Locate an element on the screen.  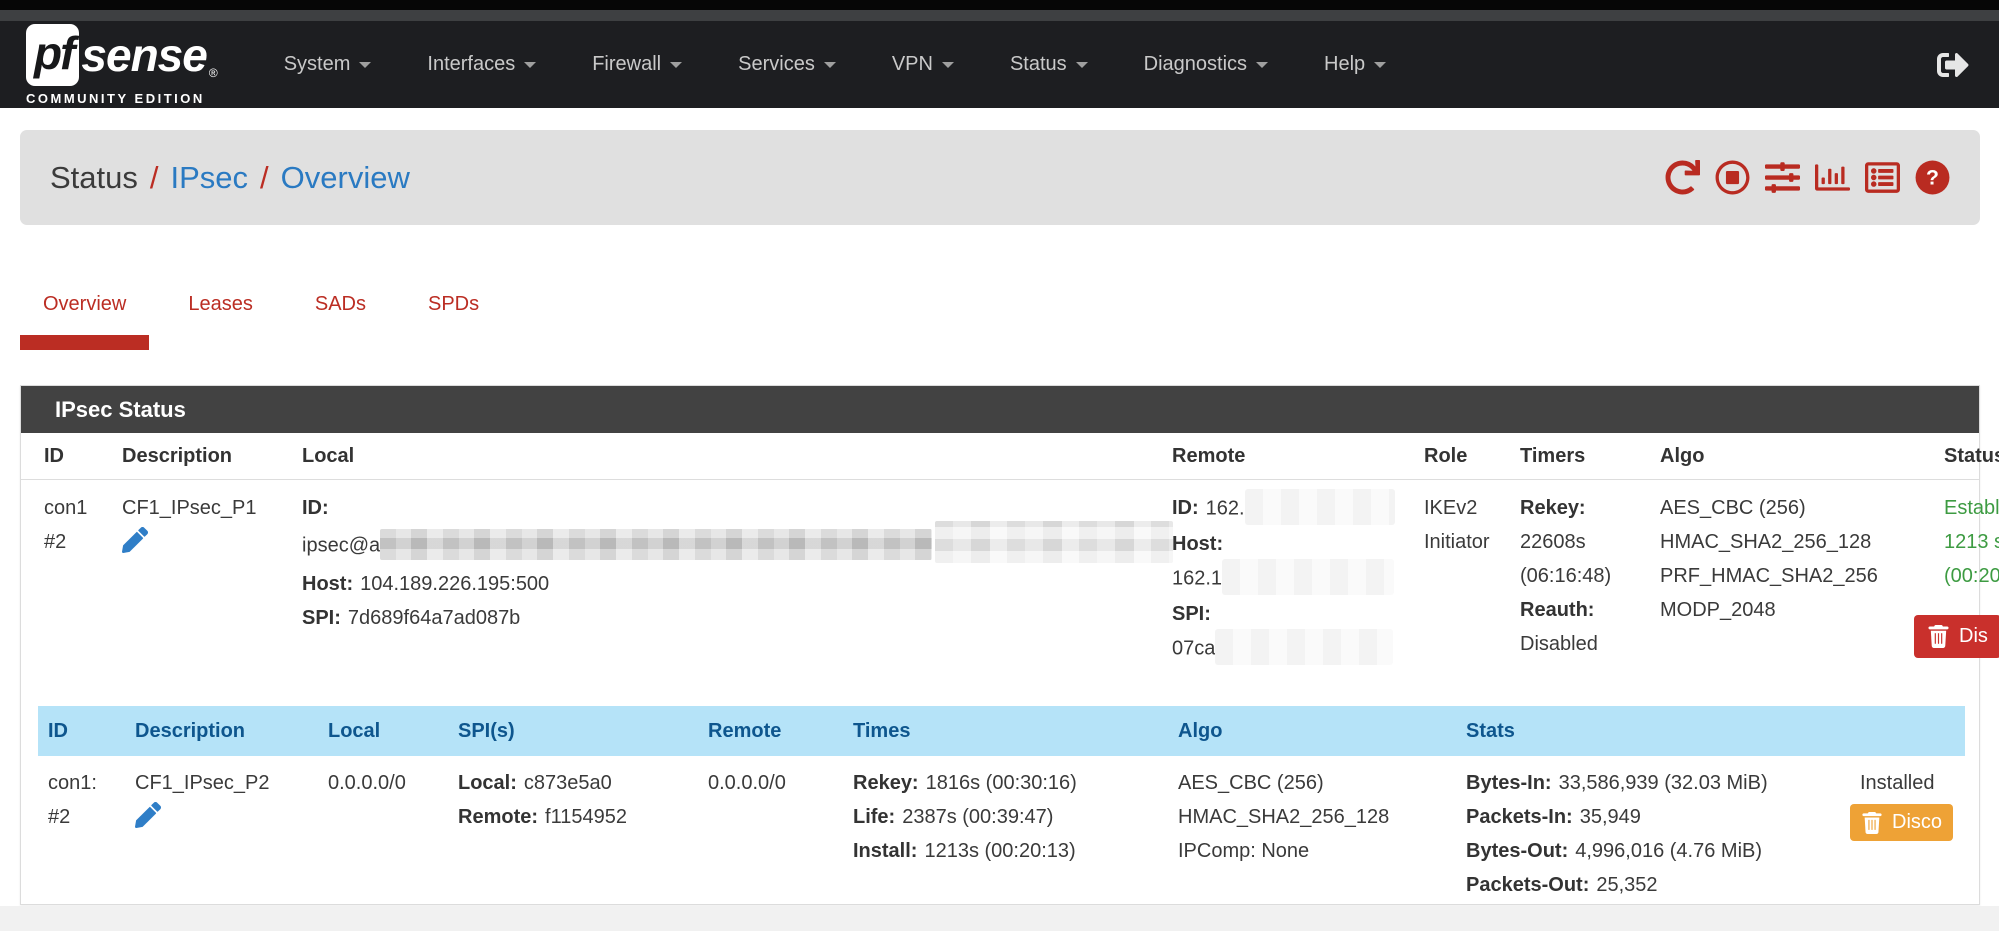
cell-status: Installed Disco is located at coordinates (1924, 834).